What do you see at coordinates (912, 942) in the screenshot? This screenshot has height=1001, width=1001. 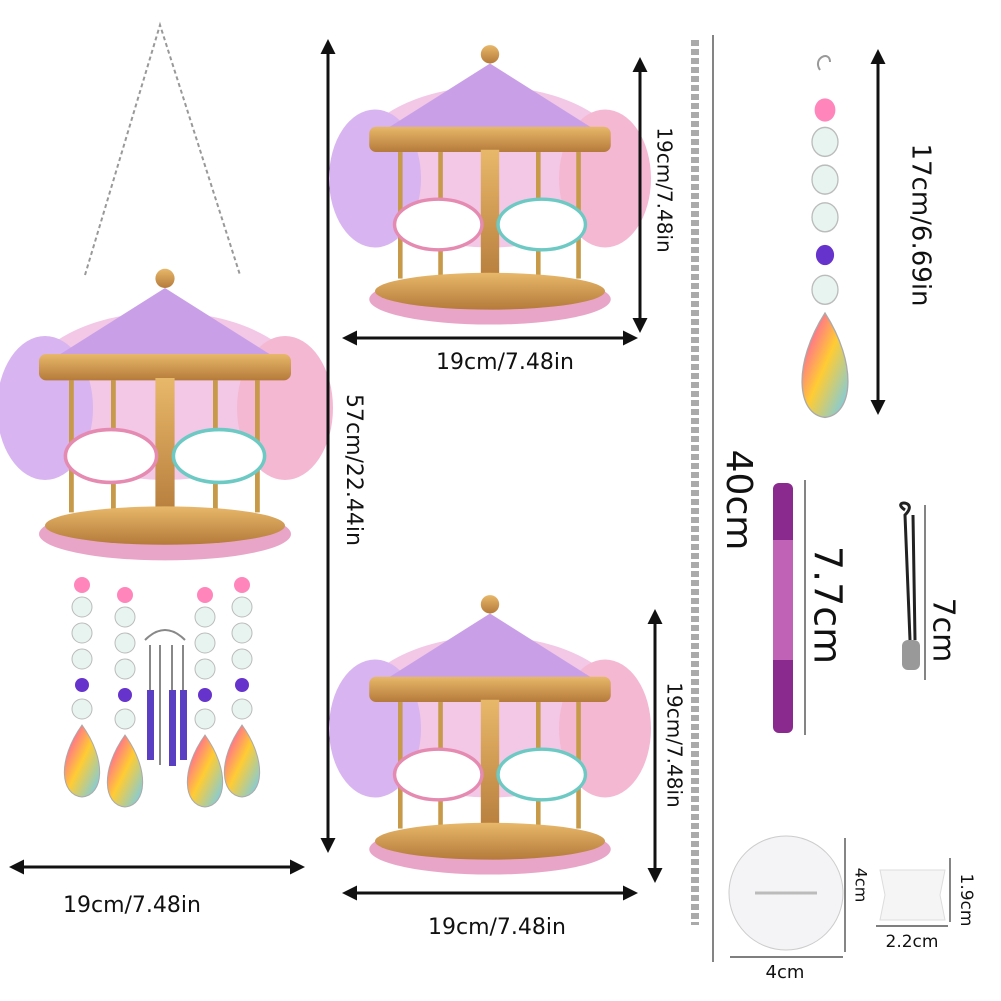 I see `clay-width-label: 2.2cm` at bounding box center [912, 942].